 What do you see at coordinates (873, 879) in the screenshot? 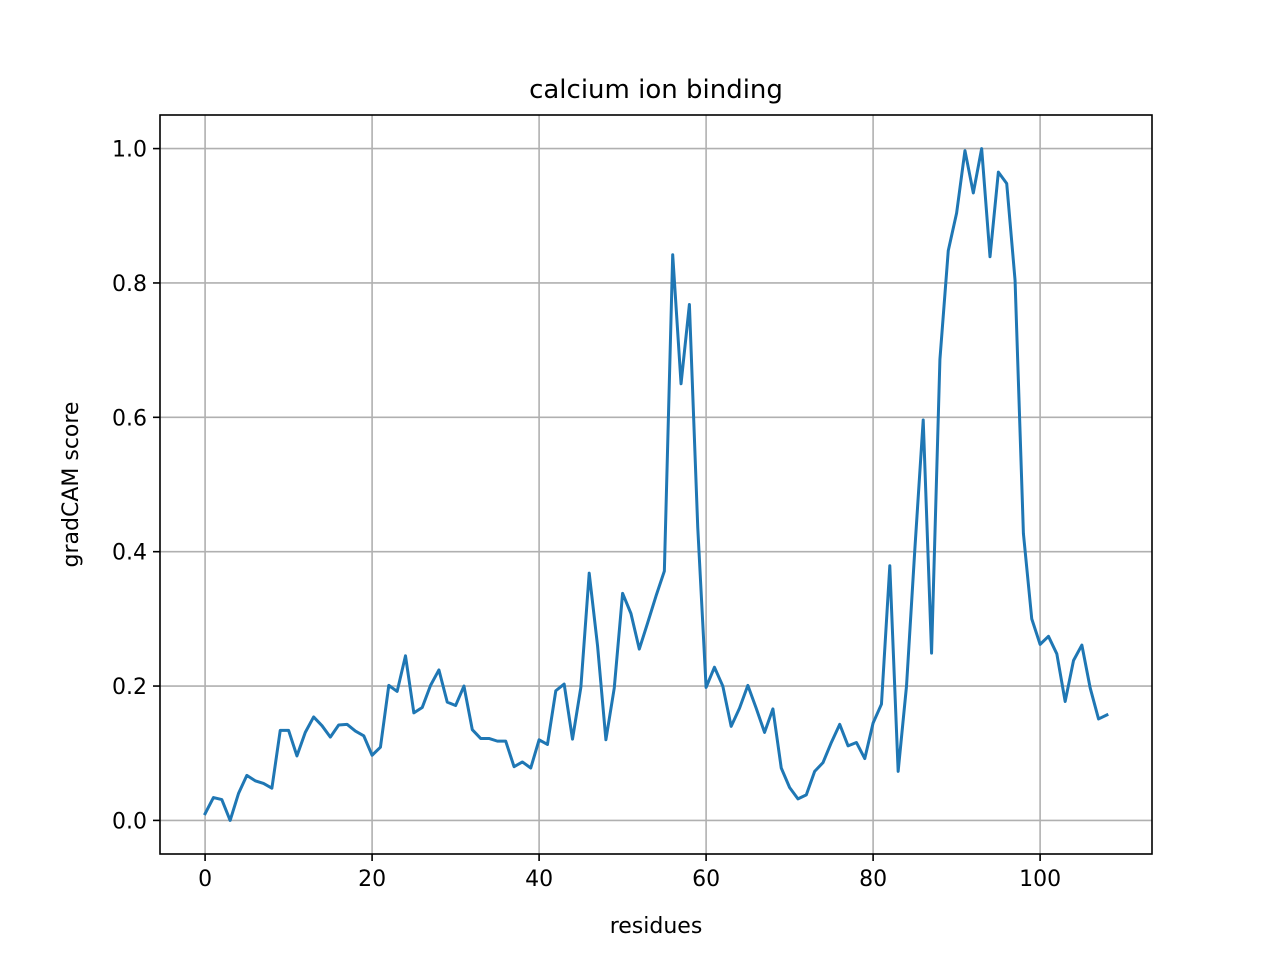
I see `x-tick-label: 80` at bounding box center [873, 879].